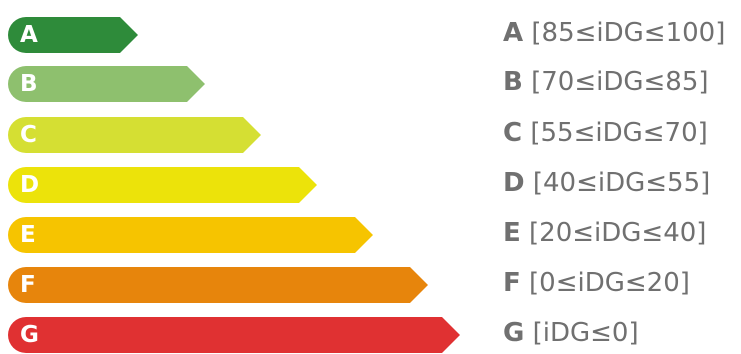 The height and width of the screenshot is (354, 741). Describe the element at coordinates (513, 33) in the screenshot. I see `rating-label-letter-a: A` at that location.